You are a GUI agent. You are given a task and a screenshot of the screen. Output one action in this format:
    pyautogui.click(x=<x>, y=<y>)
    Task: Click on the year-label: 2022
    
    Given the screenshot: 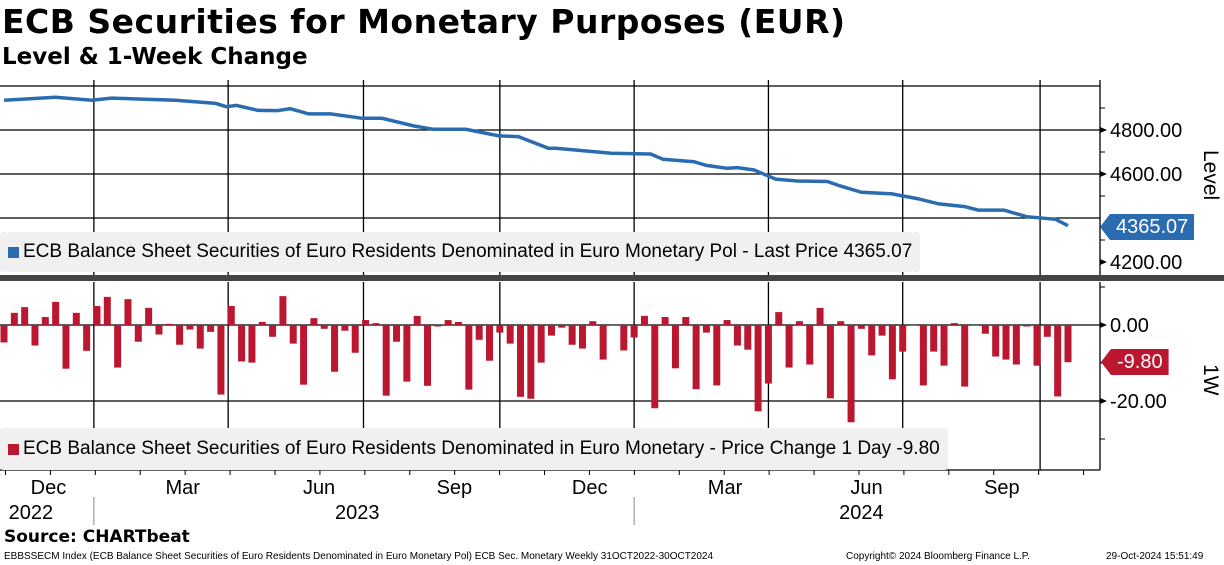 What is the action you would take?
    pyautogui.click(x=31, y=513)
    